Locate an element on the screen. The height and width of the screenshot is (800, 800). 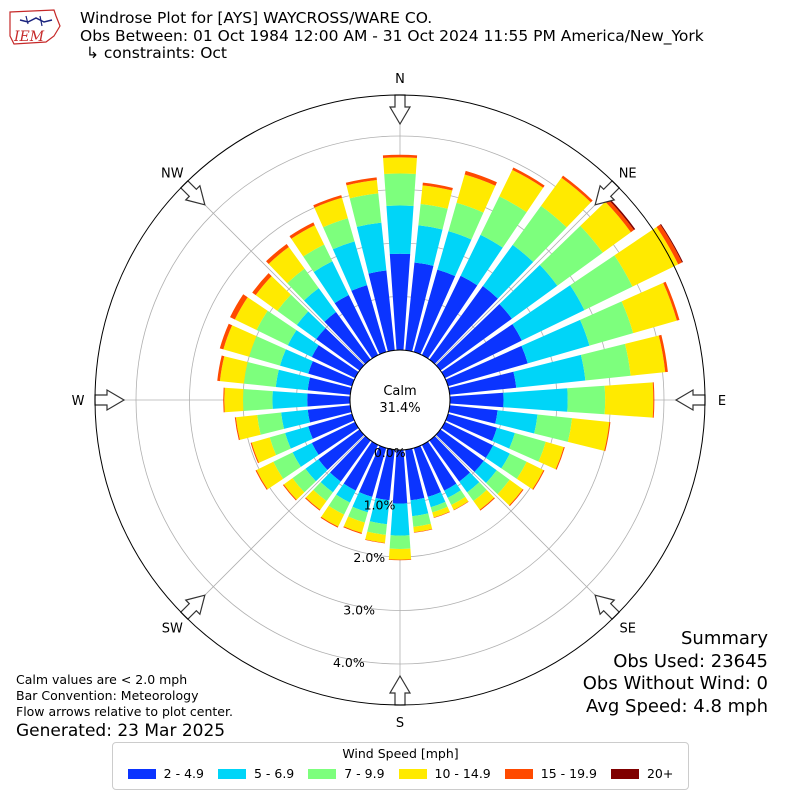
legend-label: 2 - 4.9 is located at coordinates (183, 773).